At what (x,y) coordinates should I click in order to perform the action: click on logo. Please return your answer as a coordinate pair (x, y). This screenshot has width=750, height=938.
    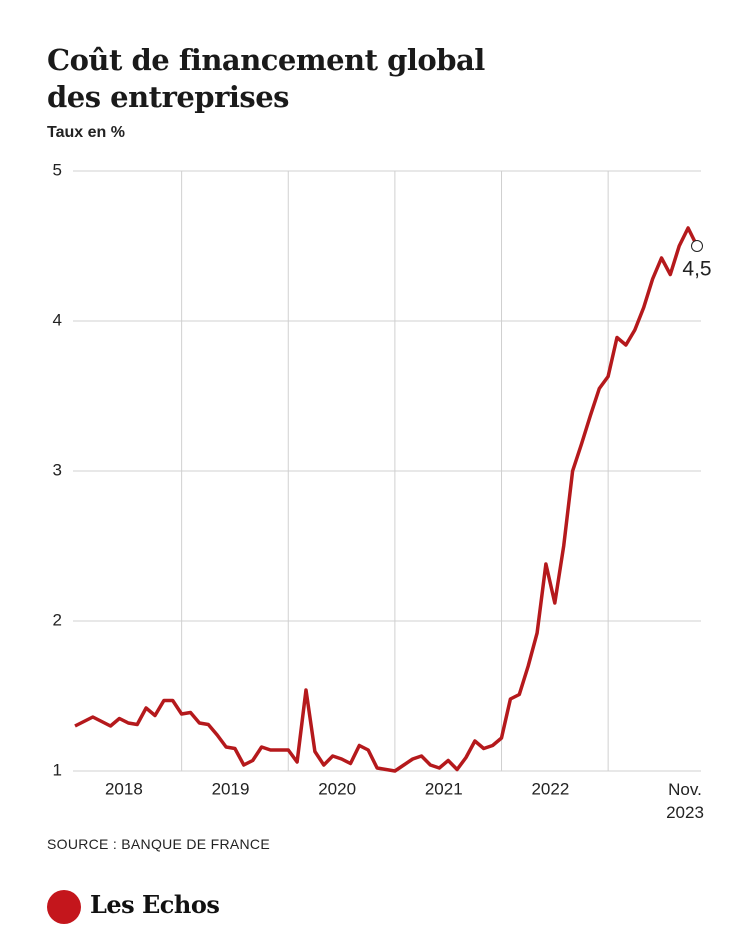
    Looking at the image, I should click on (64, 907).